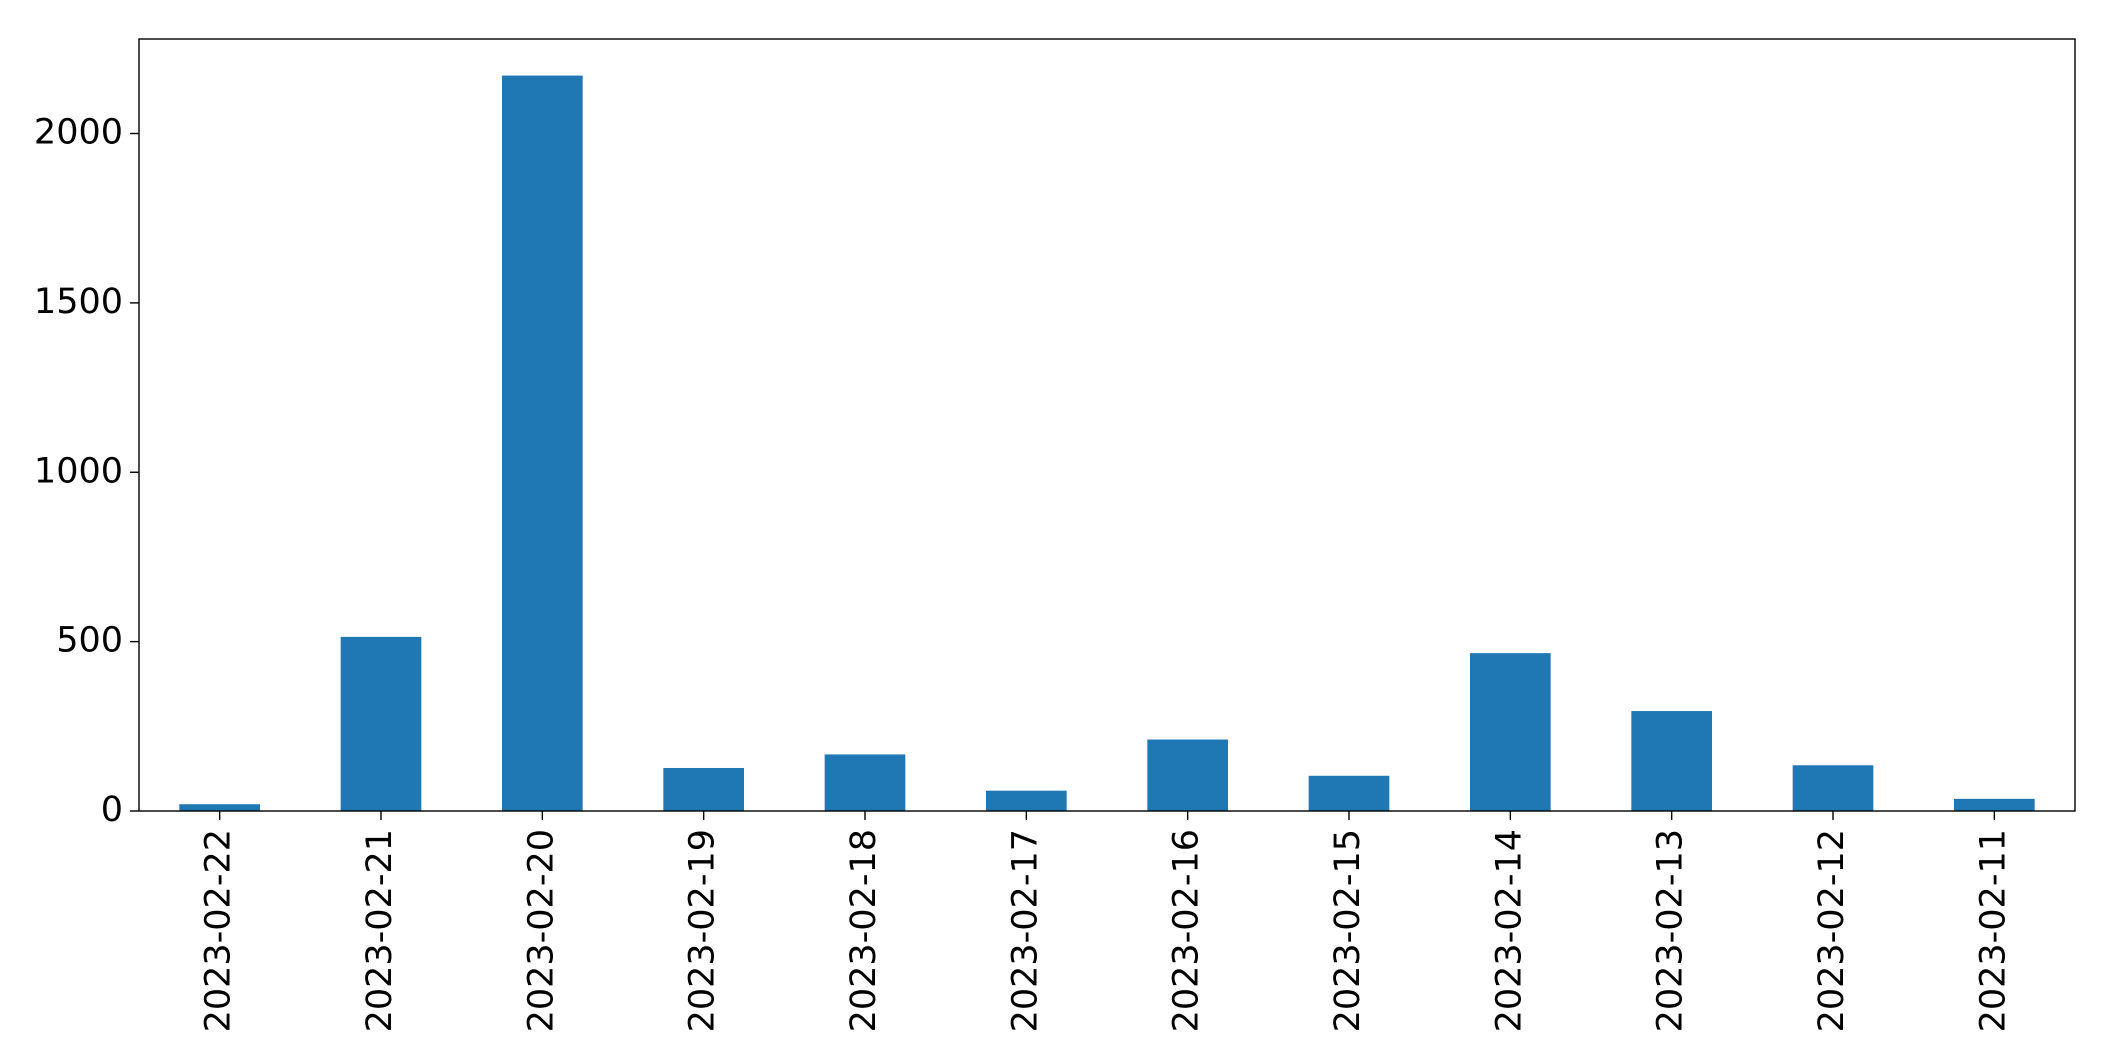  What do you see at coordinates (219, 930) in the screenshot?
I see `x-tick-label: 2023-02-22` at bounding box center [219, 930].